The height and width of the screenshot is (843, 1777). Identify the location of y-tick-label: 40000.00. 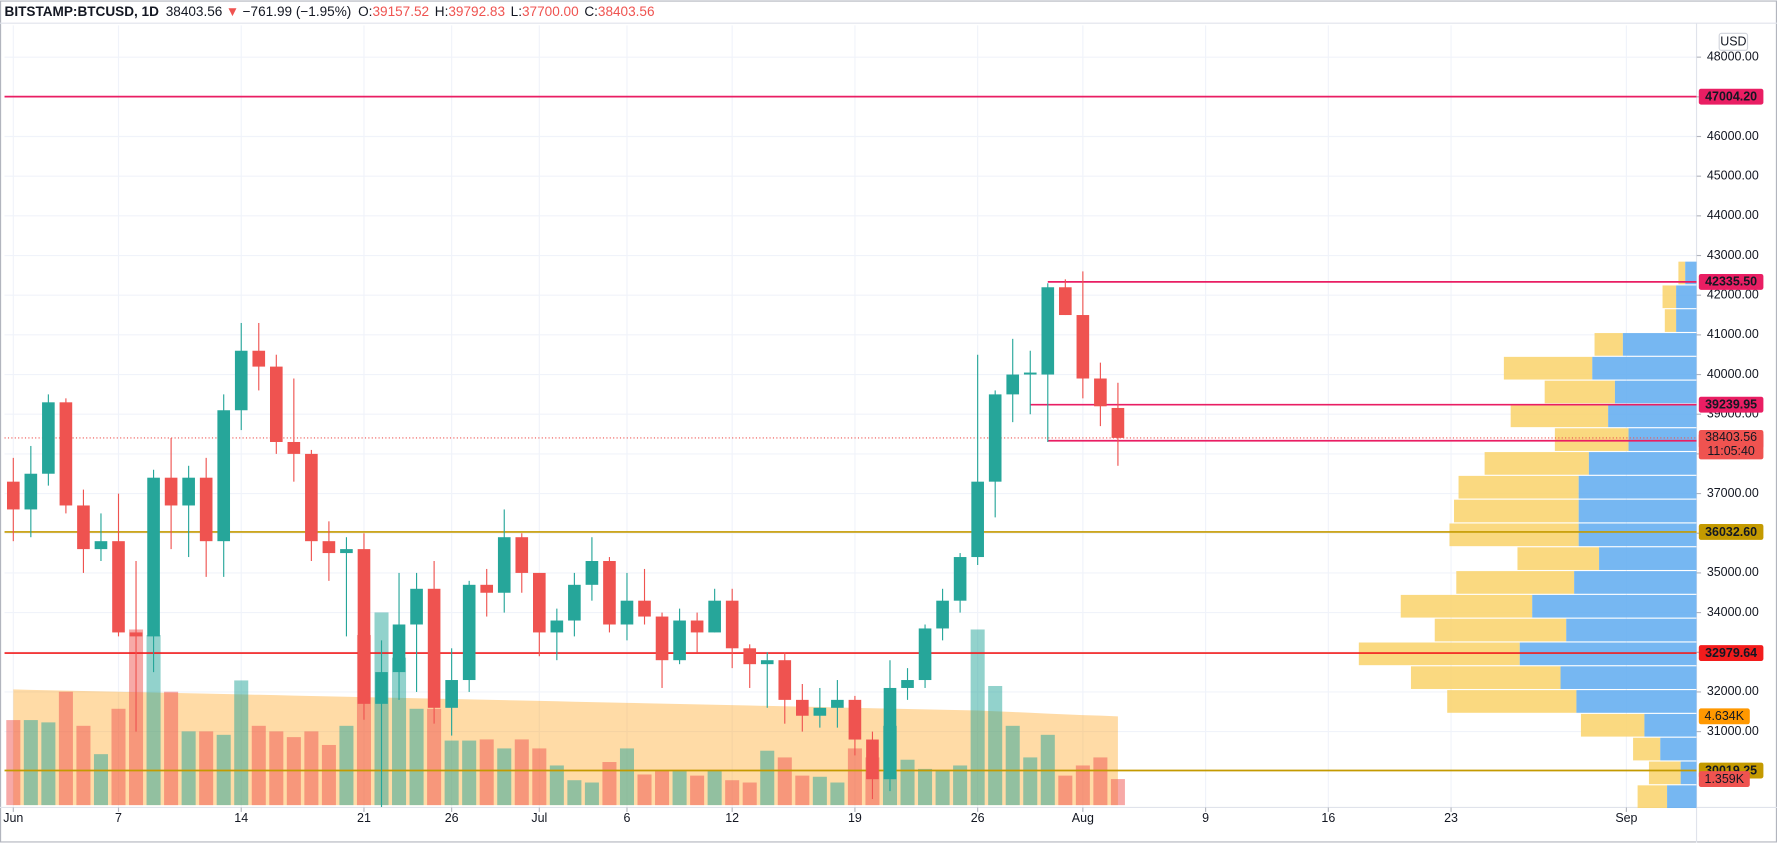
(1733, 374).